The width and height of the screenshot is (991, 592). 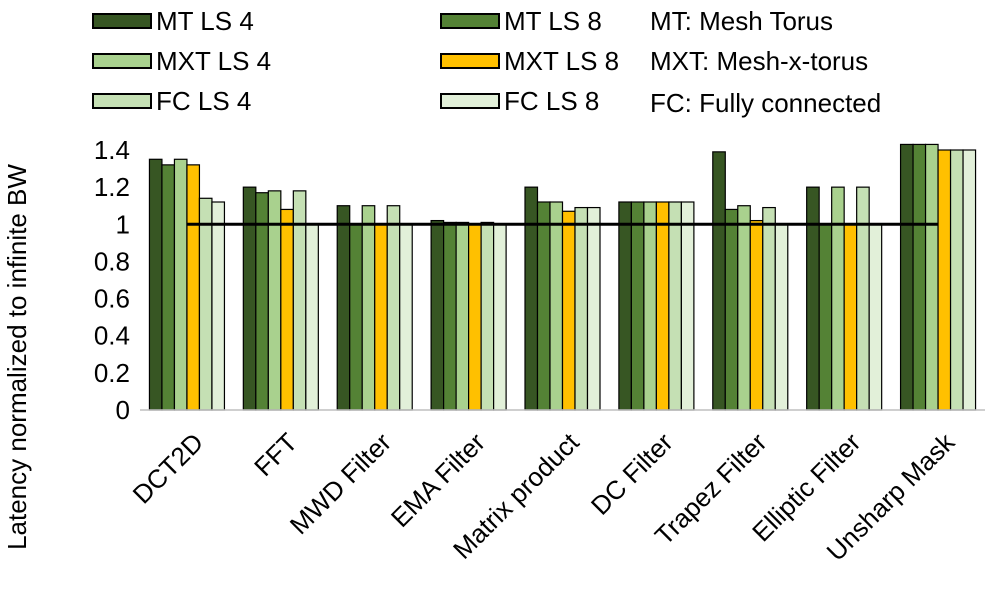 What do you see at coordinates (122, 61) in the screenshot?
I see `legend-swatch-mxt-ls4` at bounding box center [122, 61].